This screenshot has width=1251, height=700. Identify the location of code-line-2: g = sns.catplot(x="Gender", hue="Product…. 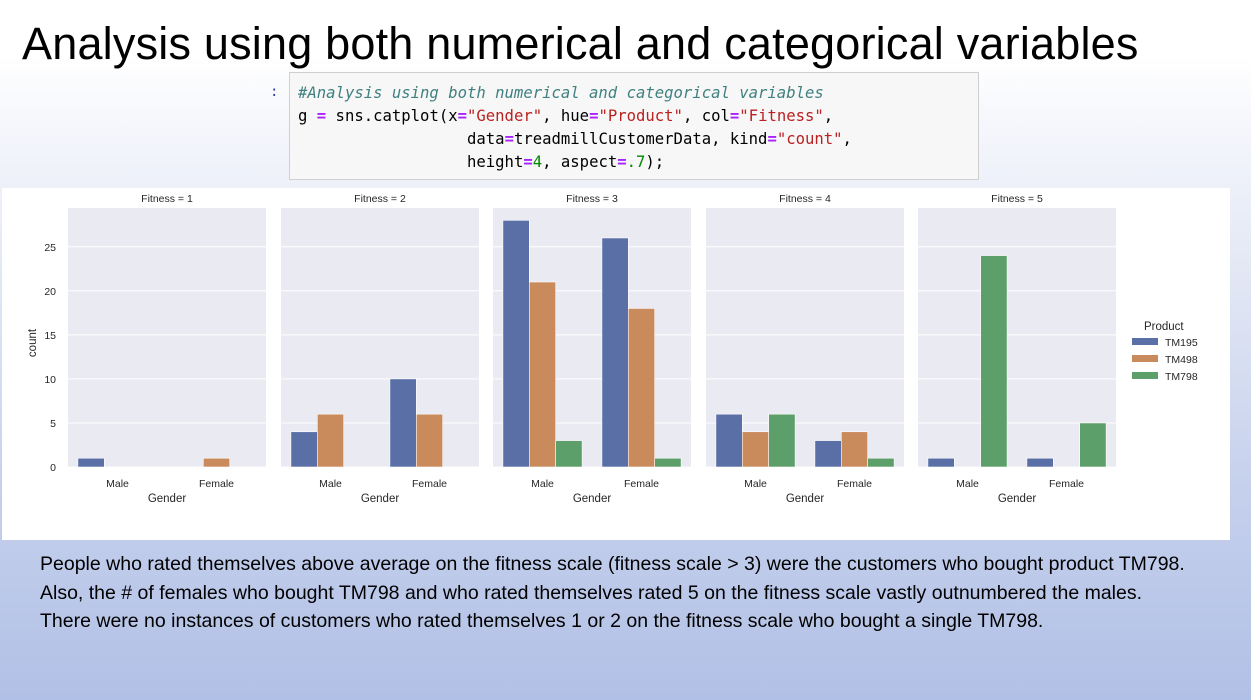
(638, 116).